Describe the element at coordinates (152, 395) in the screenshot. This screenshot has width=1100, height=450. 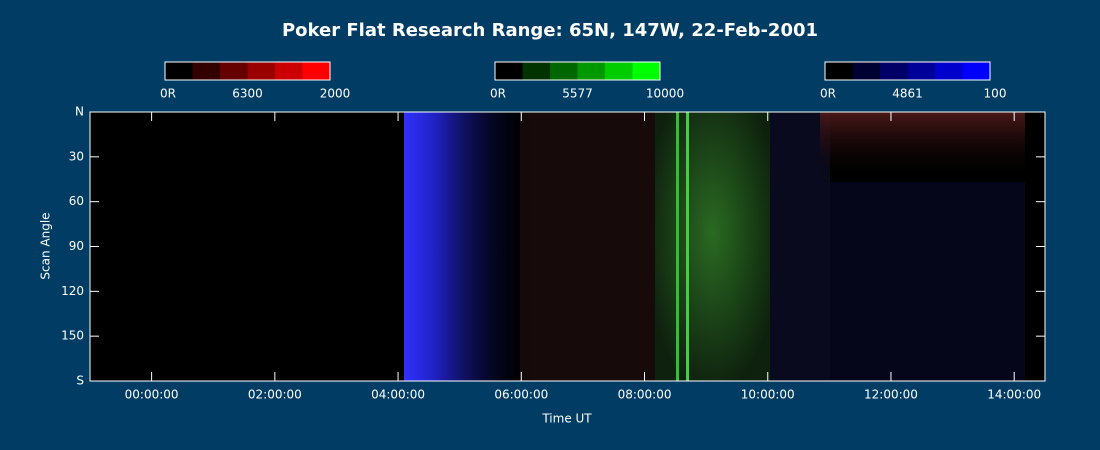
I see `x-tick-label: 00:00:00` at that location.